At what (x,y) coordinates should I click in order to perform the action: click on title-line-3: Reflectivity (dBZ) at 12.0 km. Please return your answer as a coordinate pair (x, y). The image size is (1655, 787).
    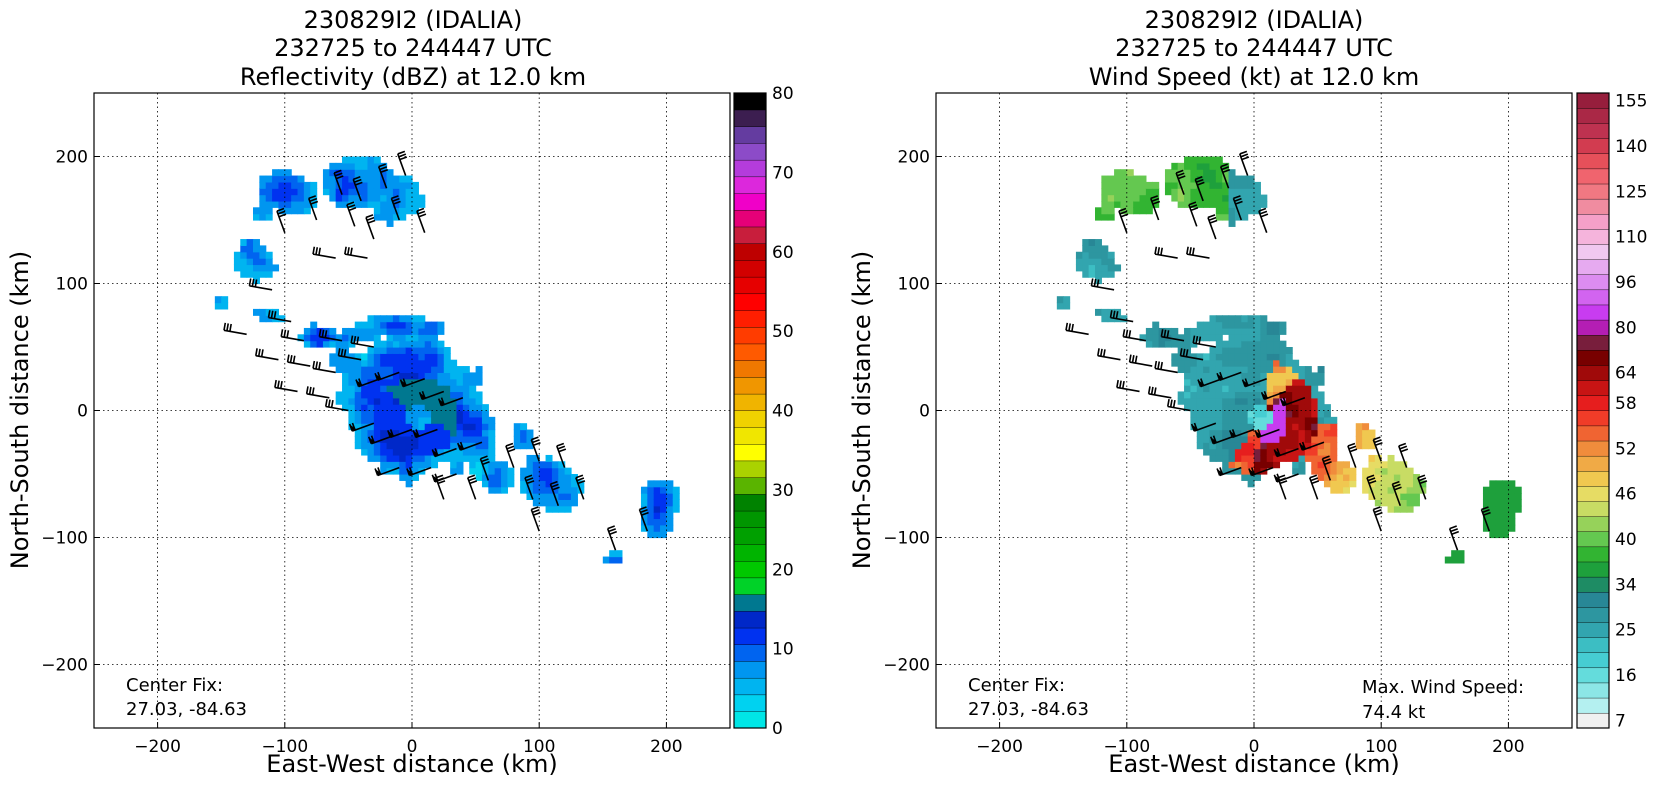
    Looking at the image, I should click on (413, 77).